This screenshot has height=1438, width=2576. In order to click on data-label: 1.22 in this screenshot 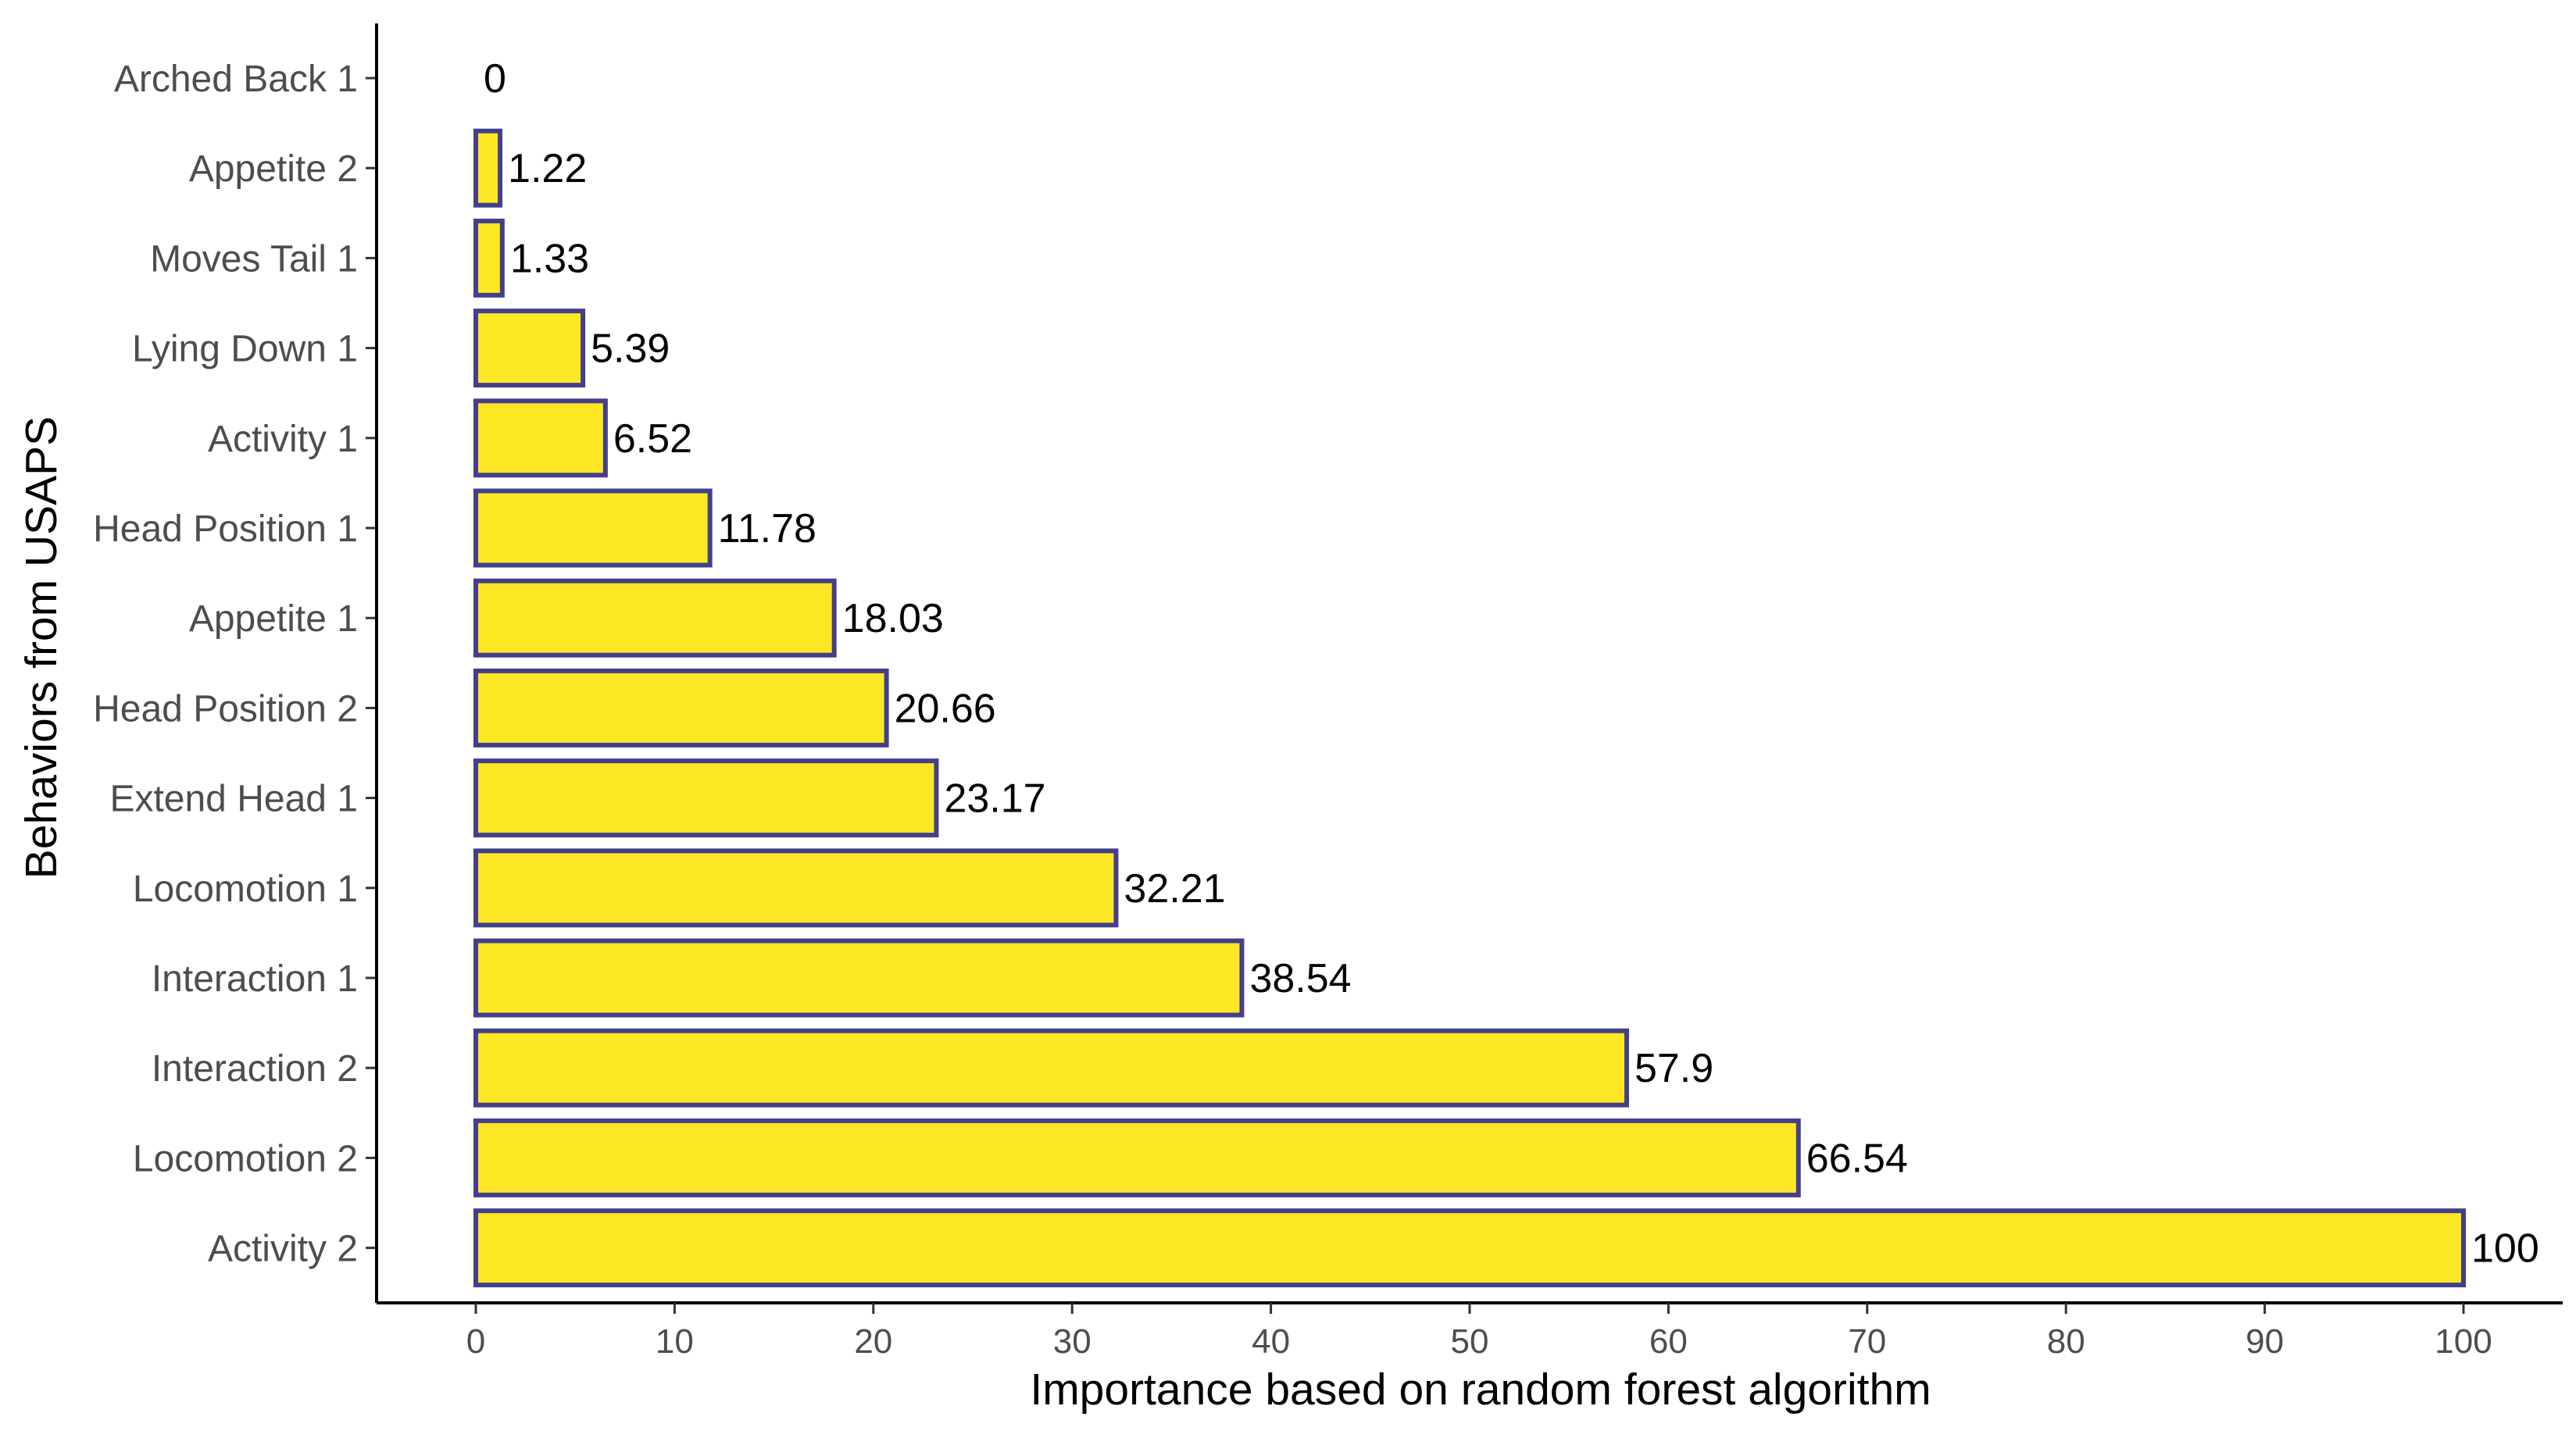, I will do `click(548, 168)`.